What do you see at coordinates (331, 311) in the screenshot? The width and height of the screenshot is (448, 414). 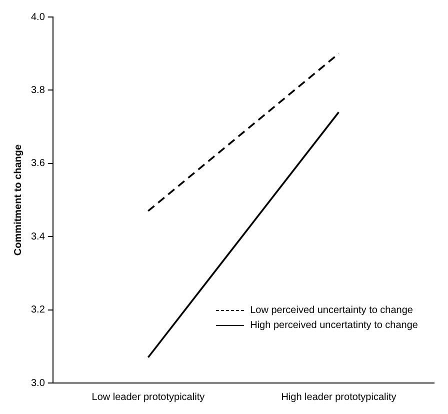 I see `legend-label: Low perceived uncertainty to change` at bounding box center [331, 311].